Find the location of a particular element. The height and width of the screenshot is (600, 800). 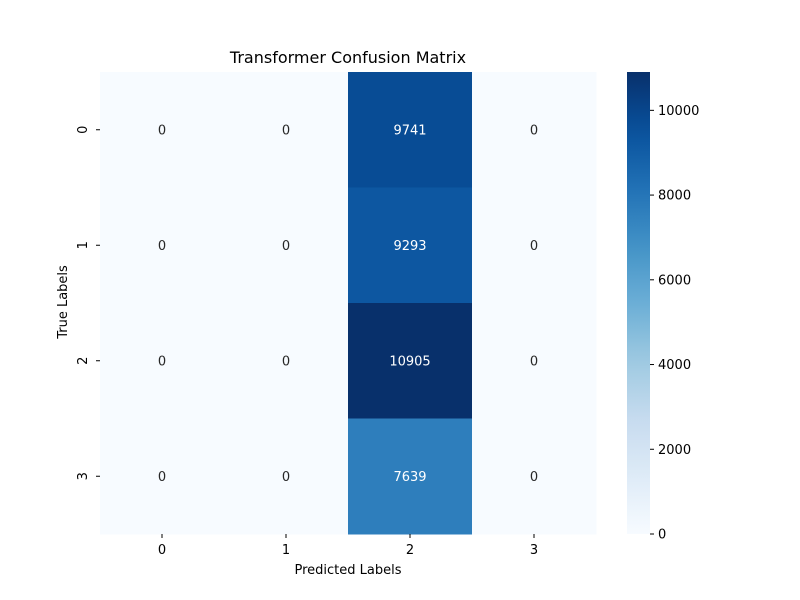

colorbar-tick-label: 8000 is located at coordinates (674, 196).